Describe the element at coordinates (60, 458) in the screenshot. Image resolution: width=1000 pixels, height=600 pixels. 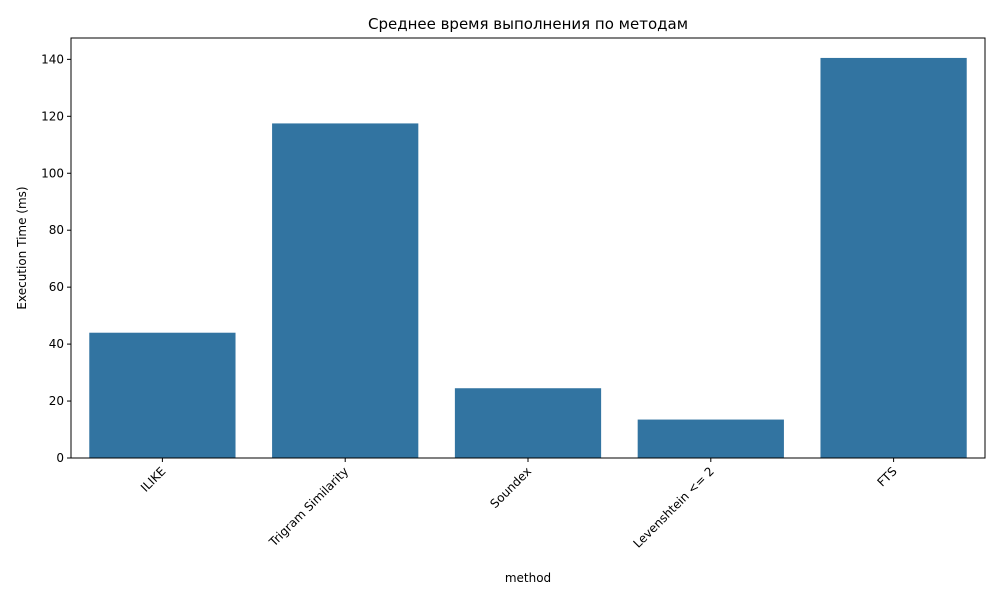
I see `y-tick-label: 0` at that location.